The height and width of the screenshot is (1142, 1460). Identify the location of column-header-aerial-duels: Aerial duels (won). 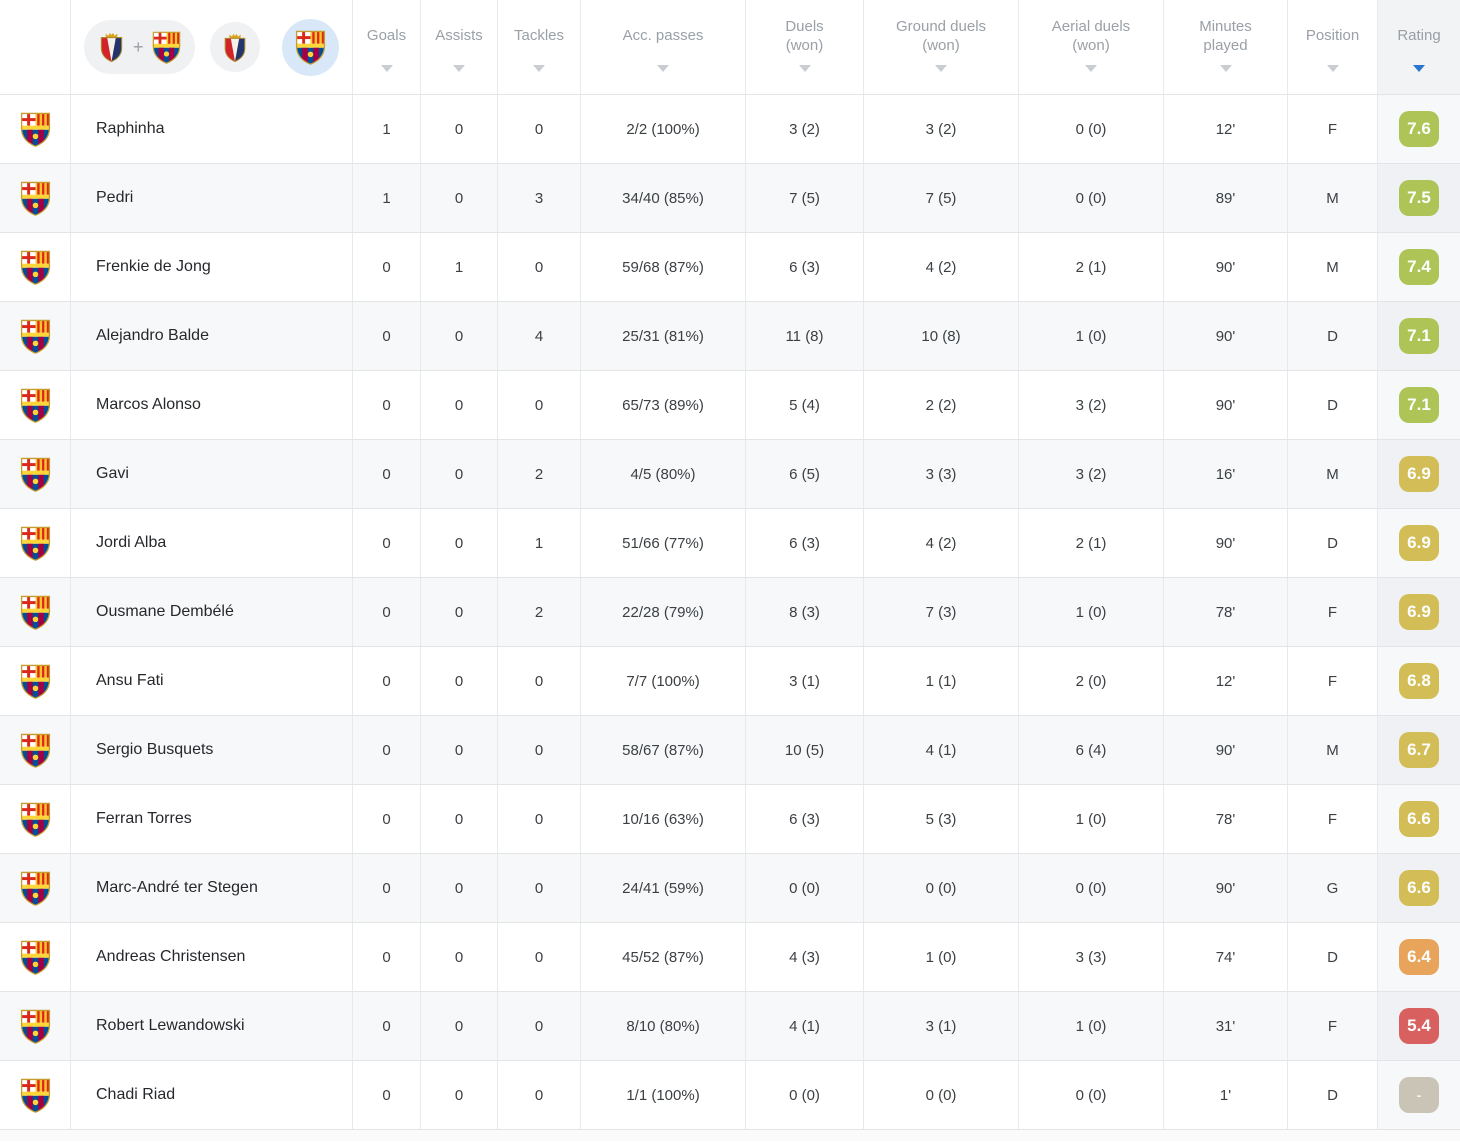
(1090, 47).